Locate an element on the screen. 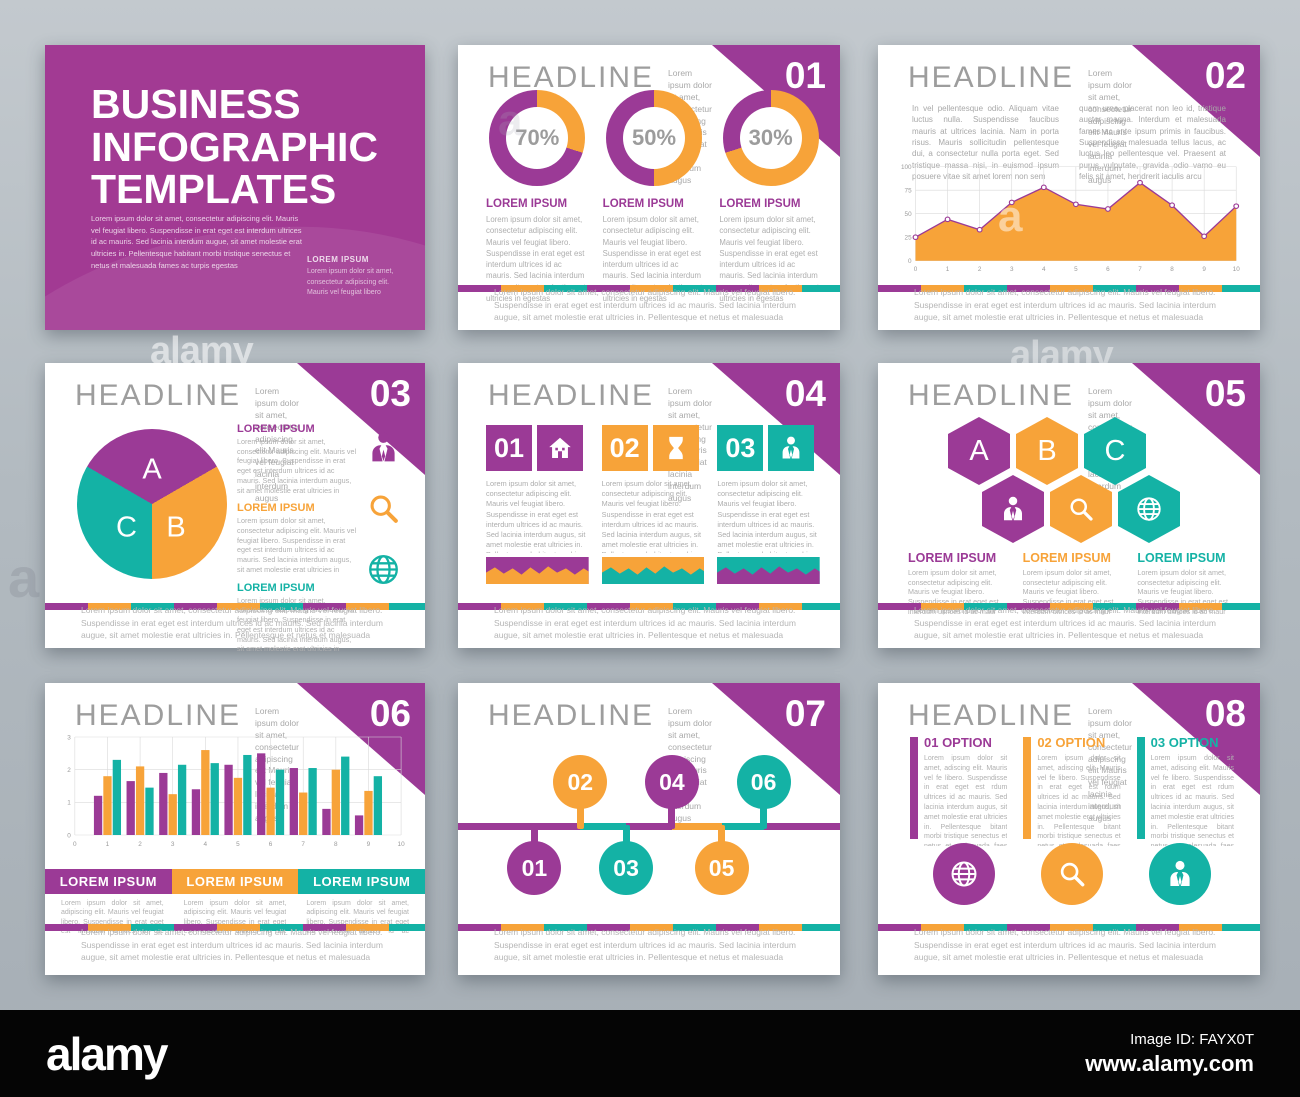  timeline: 01 02 03 04 05 06 is located at coordinates (649, 829).